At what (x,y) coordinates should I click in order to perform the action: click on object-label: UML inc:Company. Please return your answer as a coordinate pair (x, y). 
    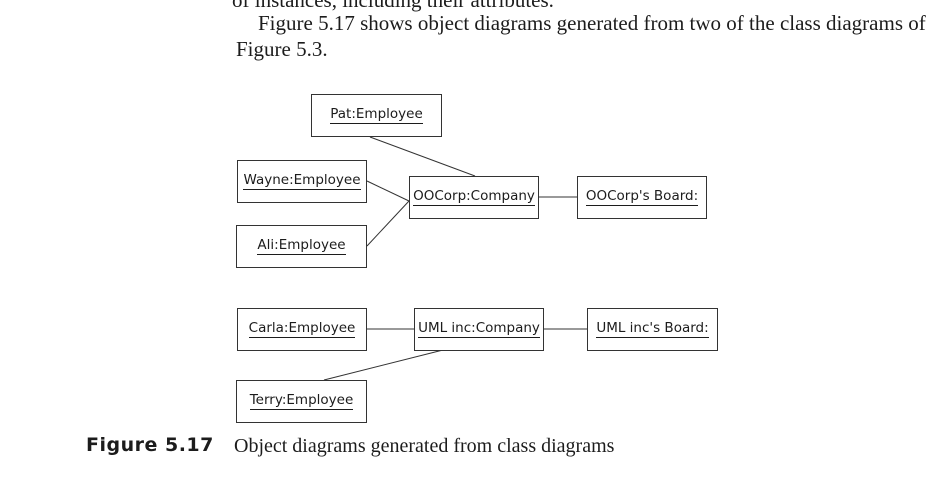
    Looking at the image, I should click on (479, 329).